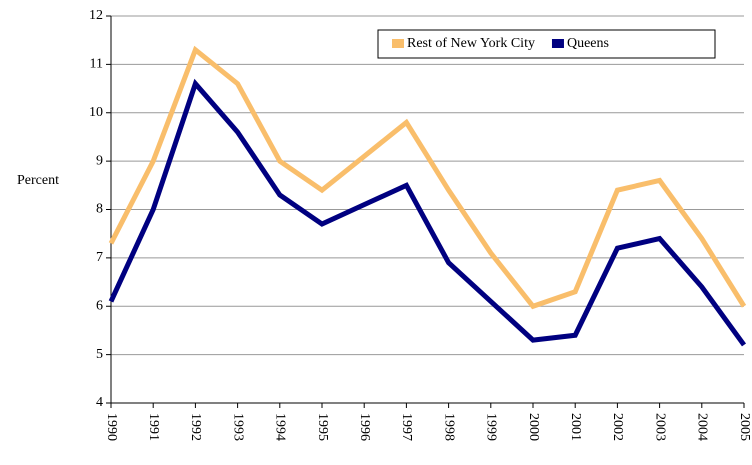  What do you see at coordinates (575, 427) in the screenshot?
I see `x-tick-label: 2001` at bounding box center [575, 427].